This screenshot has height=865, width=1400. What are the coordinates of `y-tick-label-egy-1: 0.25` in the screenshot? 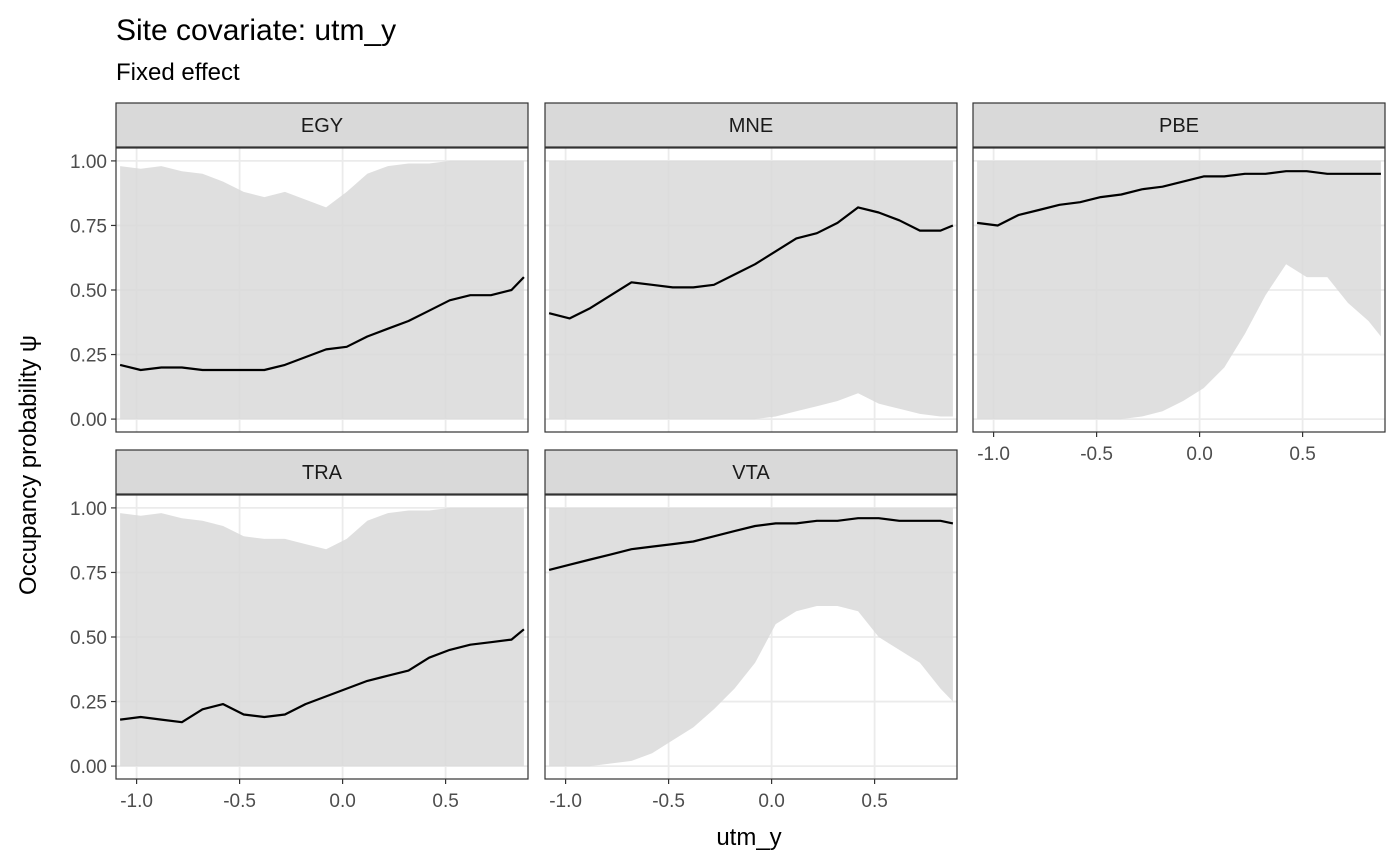 It's located at (88, 356).